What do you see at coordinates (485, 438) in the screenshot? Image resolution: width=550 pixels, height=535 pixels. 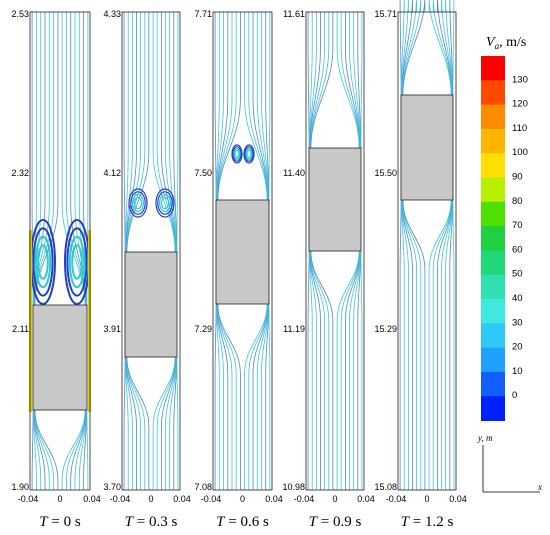 I see `axis-y-label: y, m` at bounding box center [485, 438].